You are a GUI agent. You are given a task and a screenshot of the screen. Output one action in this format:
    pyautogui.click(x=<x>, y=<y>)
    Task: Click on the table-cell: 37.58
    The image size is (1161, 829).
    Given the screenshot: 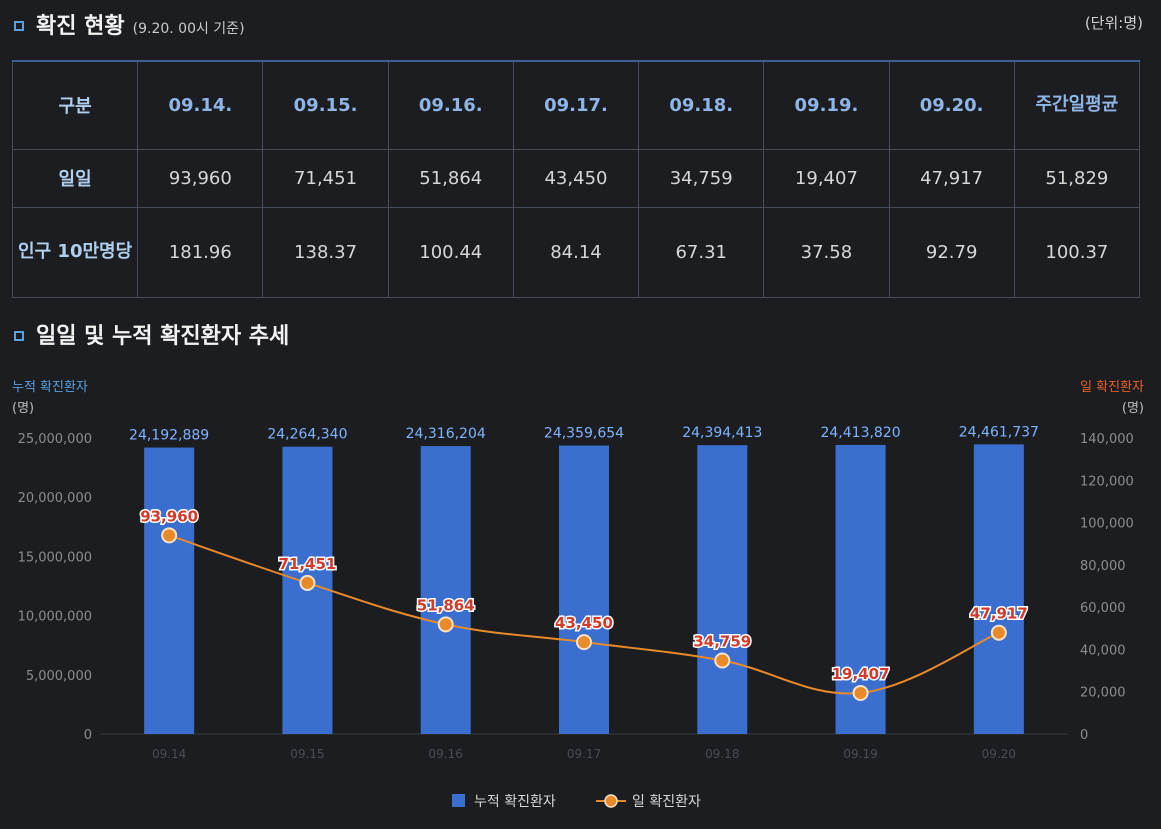 What is the action you would take?
    pyautogui.click(x=826, y=252)
    